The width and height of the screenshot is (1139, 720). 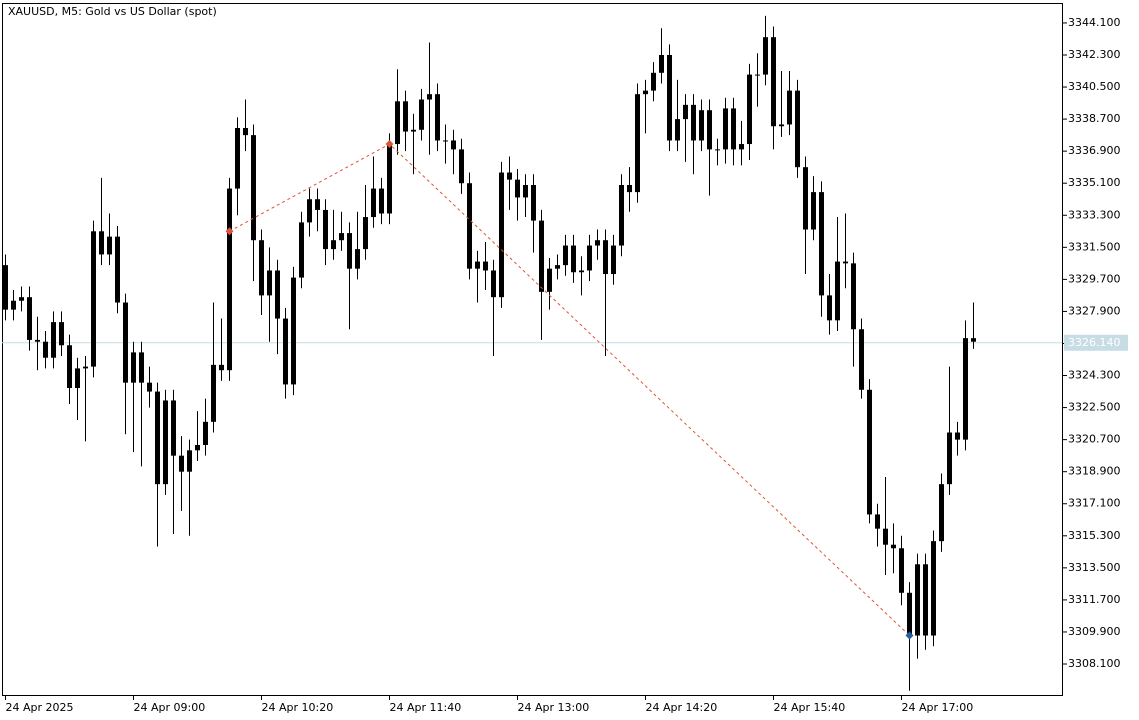 What do you see at coordinates (298, 707) in the screenshot?
I see `x-tick-label: 24 Apr 10:20` at bounding box center [298, 707].